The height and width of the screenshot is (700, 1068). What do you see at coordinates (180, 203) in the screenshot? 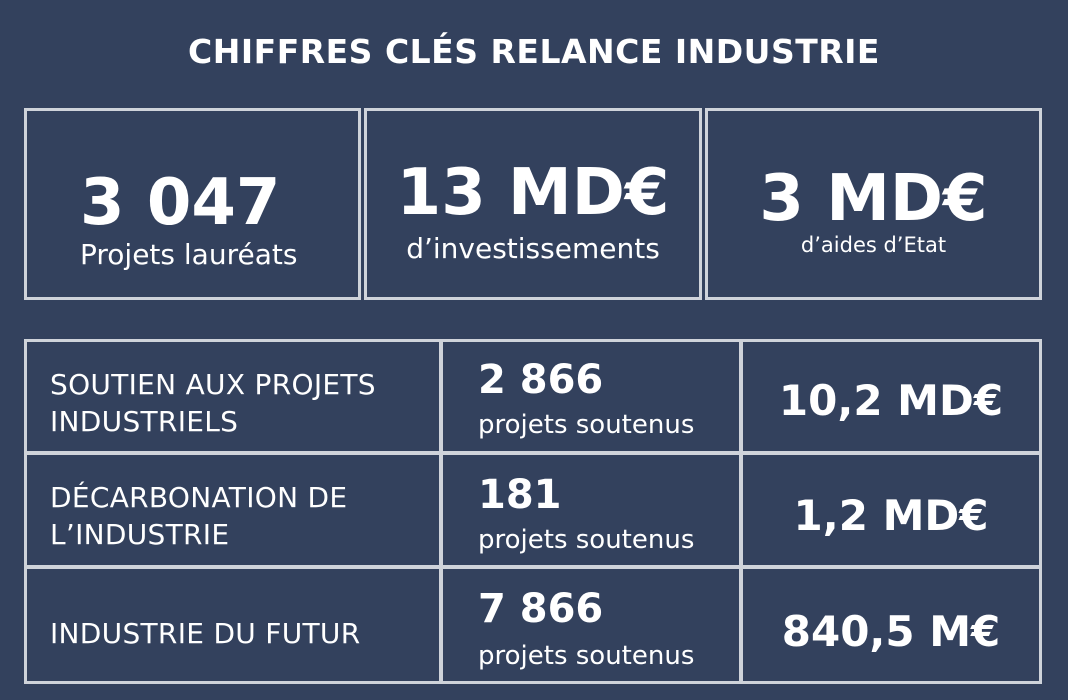
I see `kpi-value: 3 047` at bounding box center [180, 203].